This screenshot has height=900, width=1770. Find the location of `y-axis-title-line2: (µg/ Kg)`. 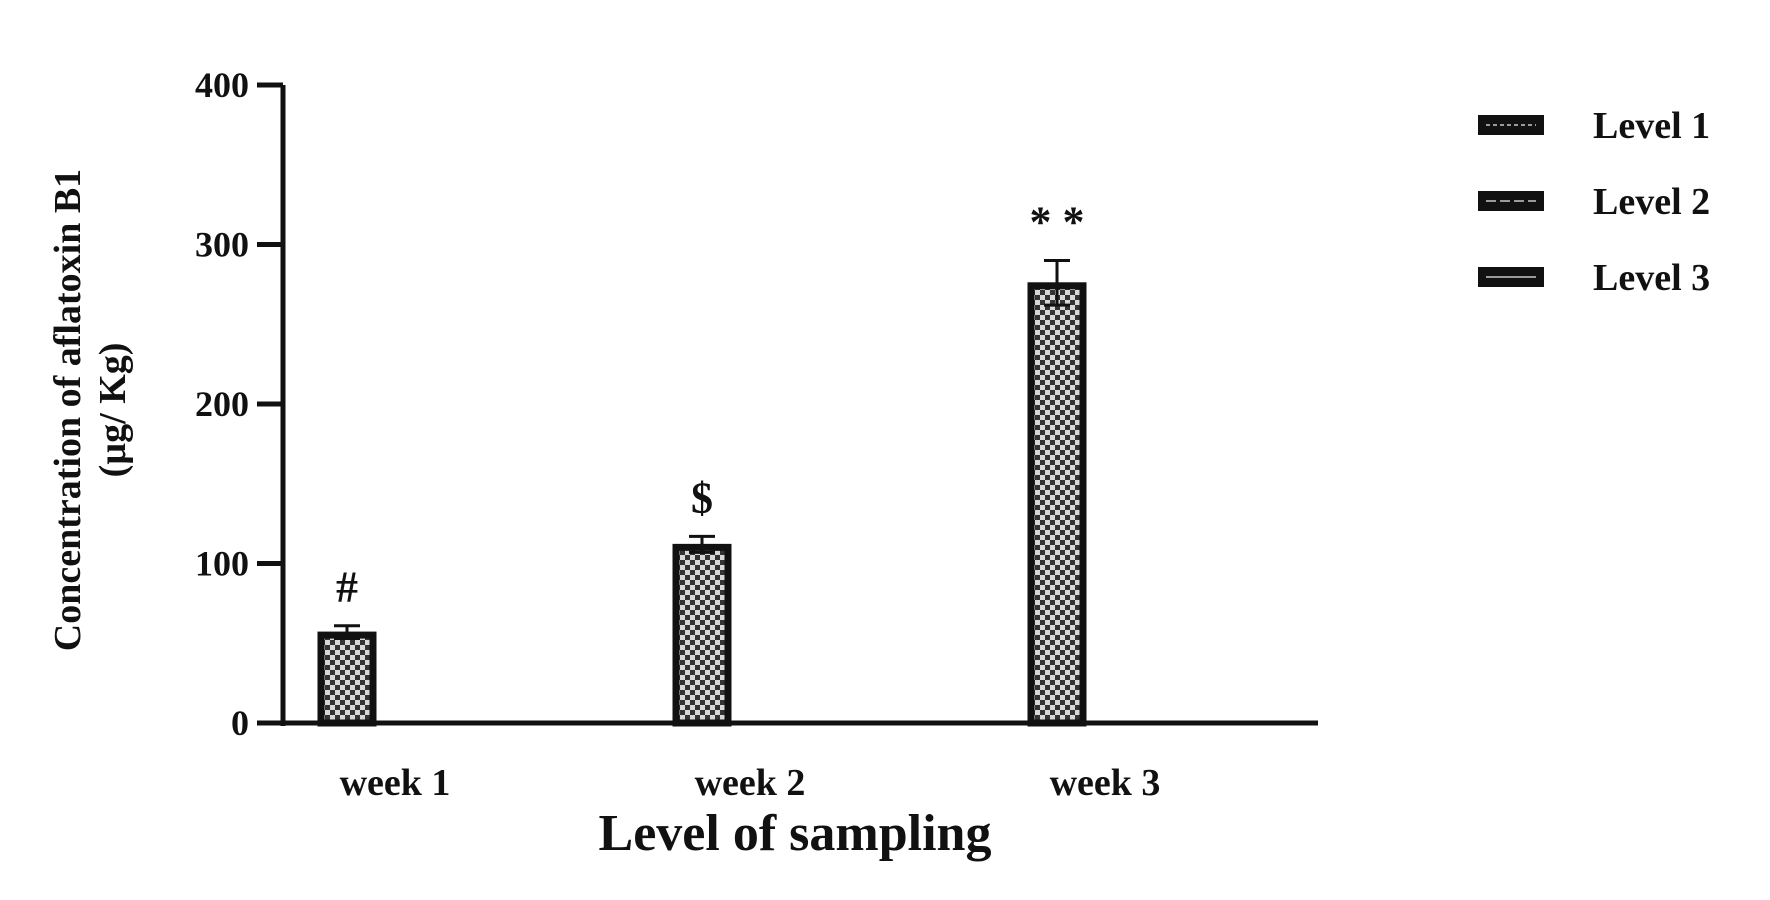

y-axis-title-line2: (µg/ Kg) is located at coordinates (113, 410).